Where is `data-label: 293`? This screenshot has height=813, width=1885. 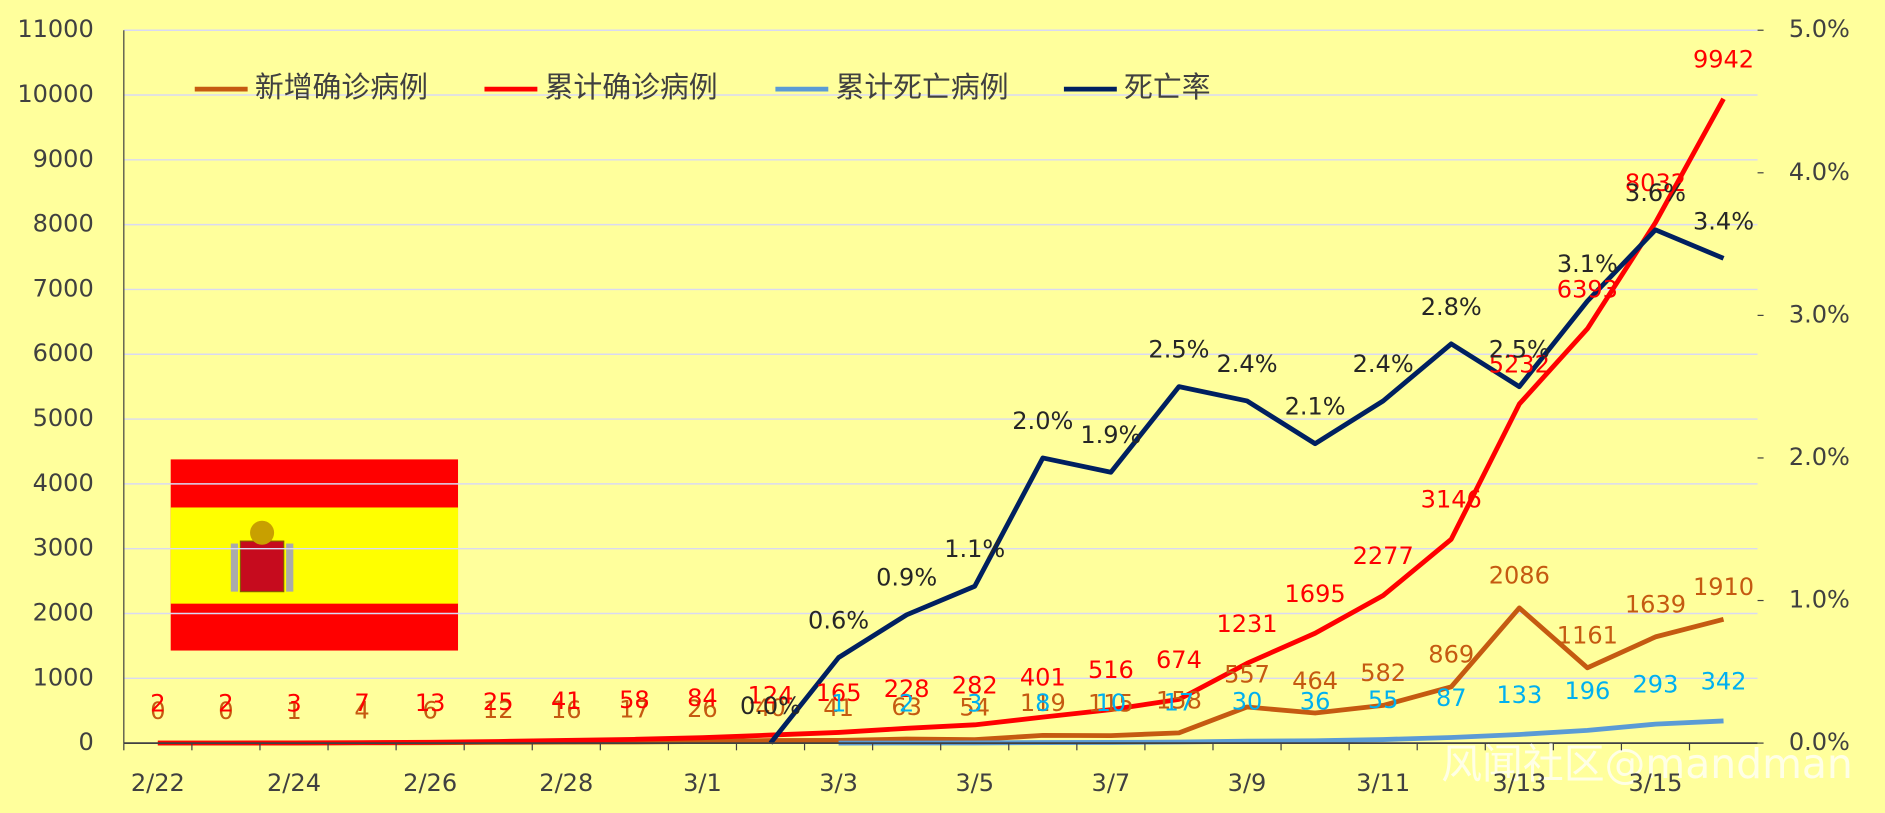 data-label: 293 is located at coordinates (1656, 685).